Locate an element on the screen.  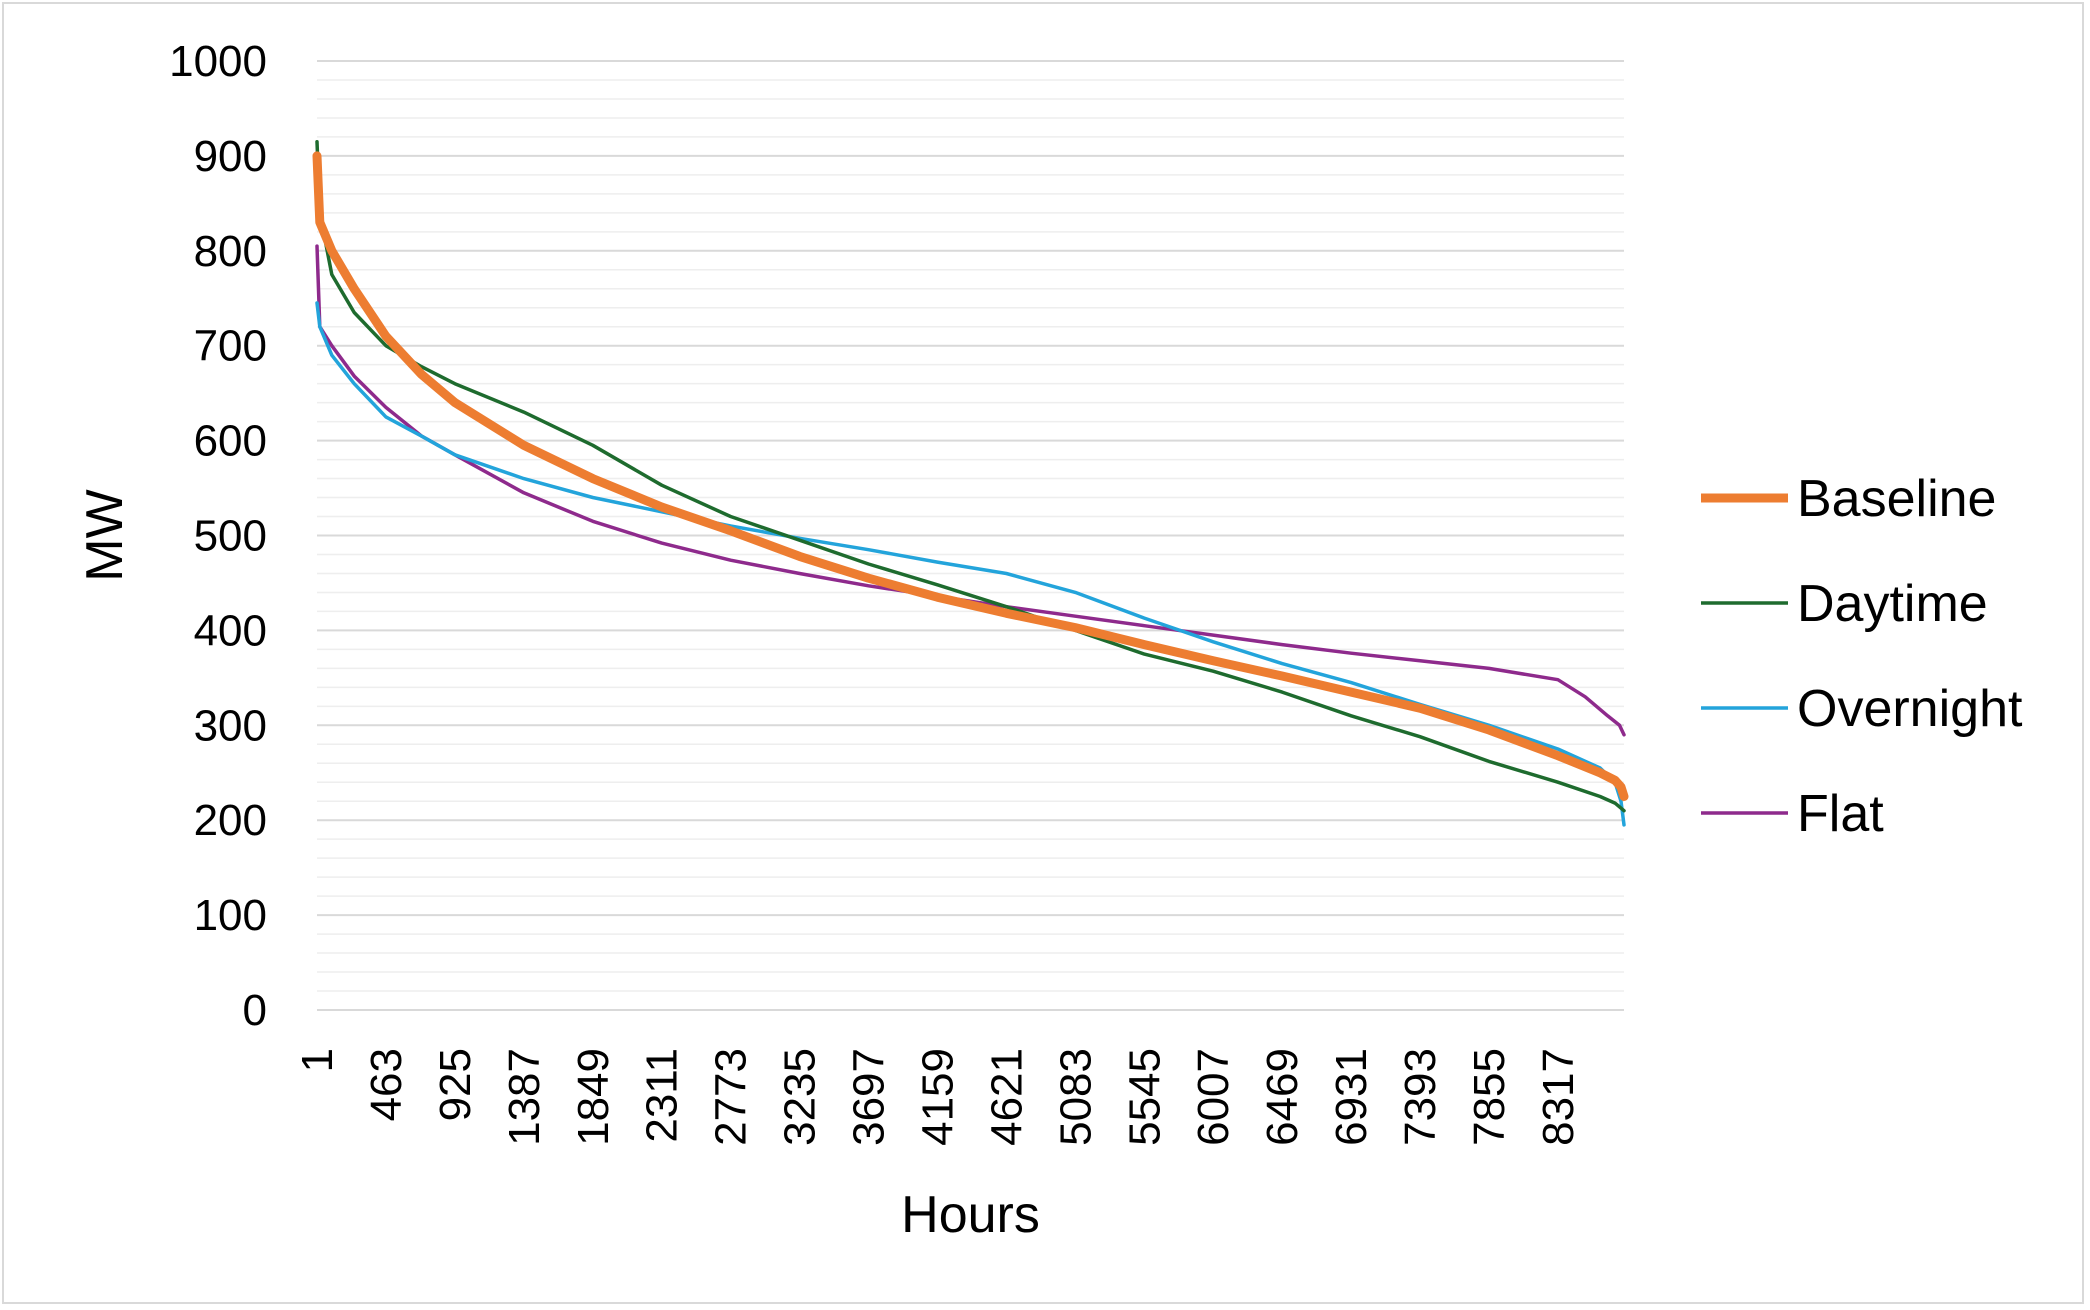
y-tick-label: 300 is located at coordinates (230, 725).